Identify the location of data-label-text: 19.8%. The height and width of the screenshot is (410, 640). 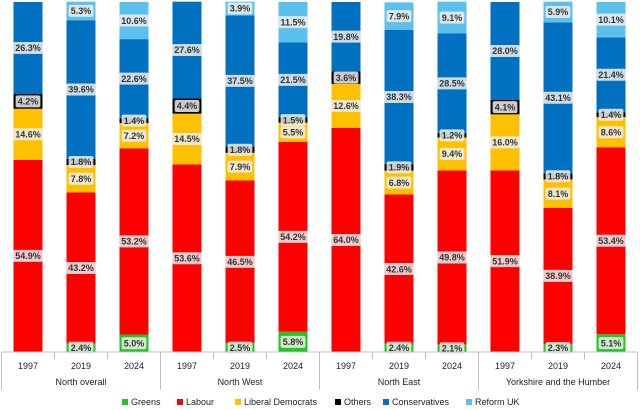
(346, 37).